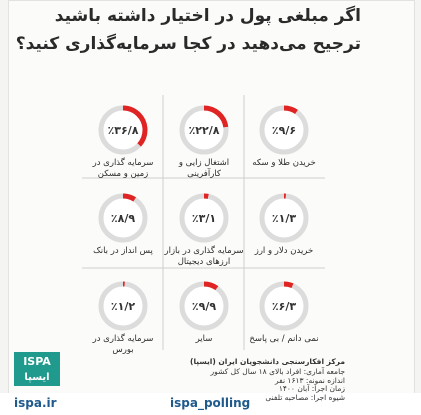 The image size is (421, 415). What do you see at coordinates (277, 371) in the screenshot?
I see `source-line: جامعه آماری: افراد بالای ۱۸ سال کل کشور` at bounding box center [277, 371].